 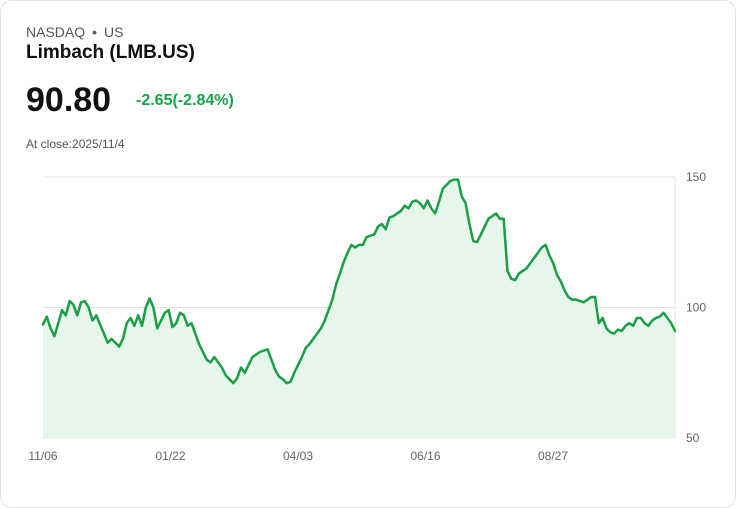 What do you see at coordinates (98, 144) in the screenshot?
I see `close-date: 2025/11/4` at bounding box center [98, 144].